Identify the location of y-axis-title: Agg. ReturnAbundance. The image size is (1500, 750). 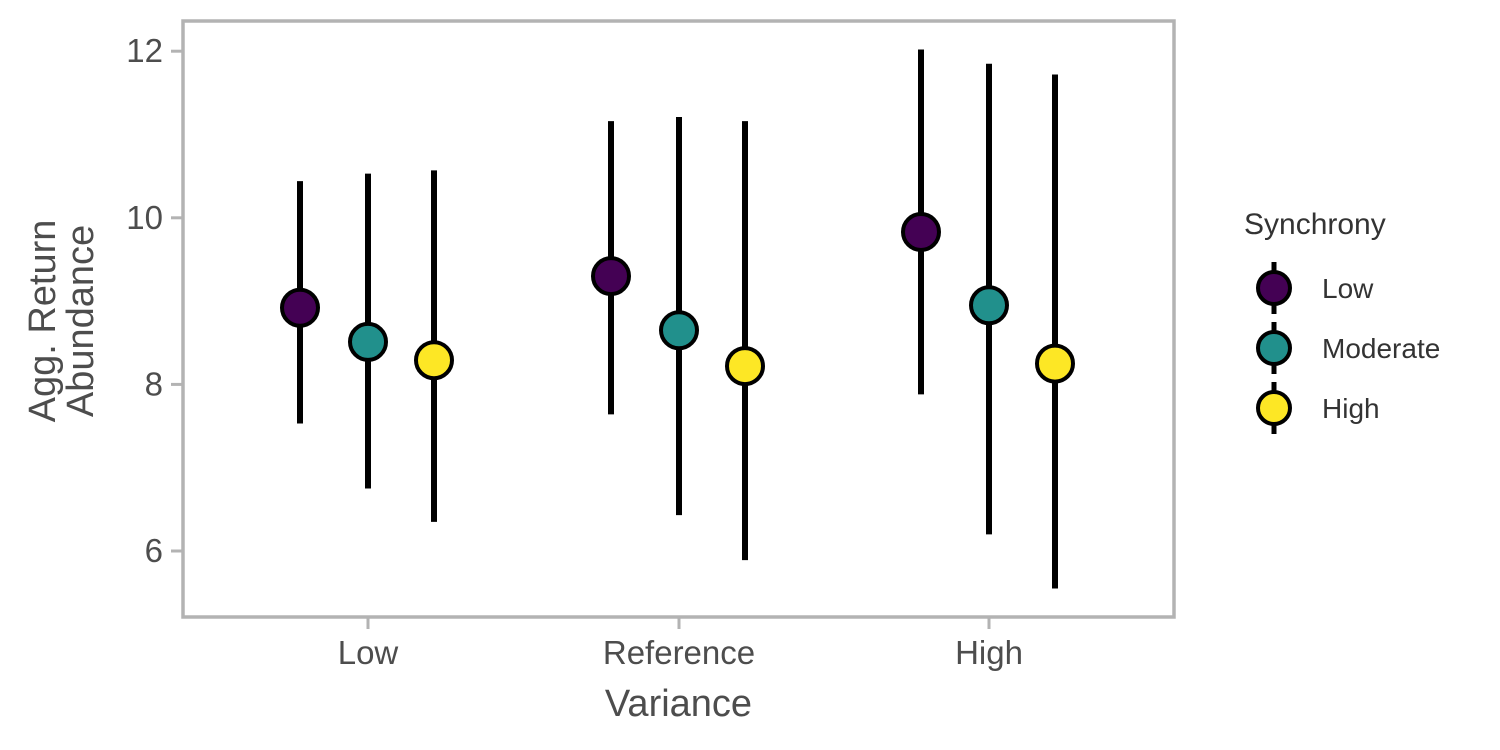
(62, 321).